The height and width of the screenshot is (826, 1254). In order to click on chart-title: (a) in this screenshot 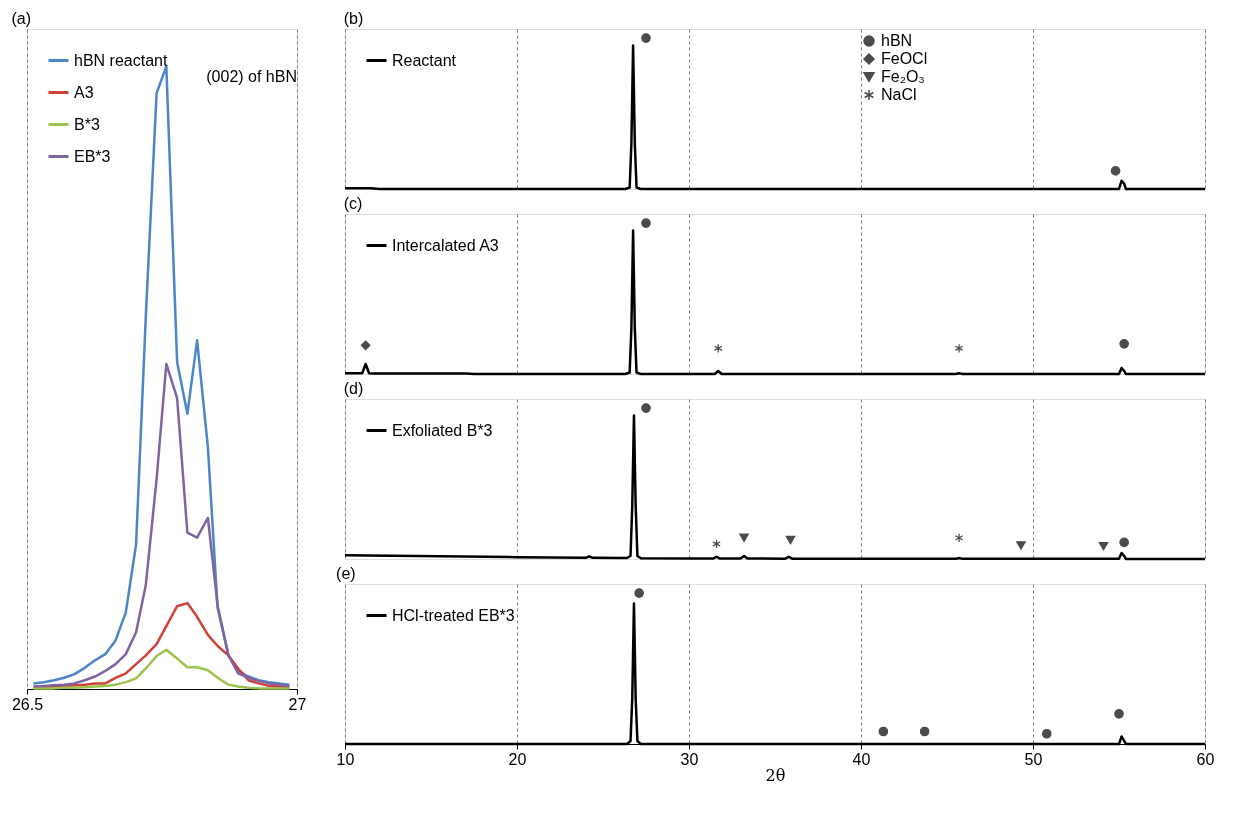, I will do `click(21, 18)`.